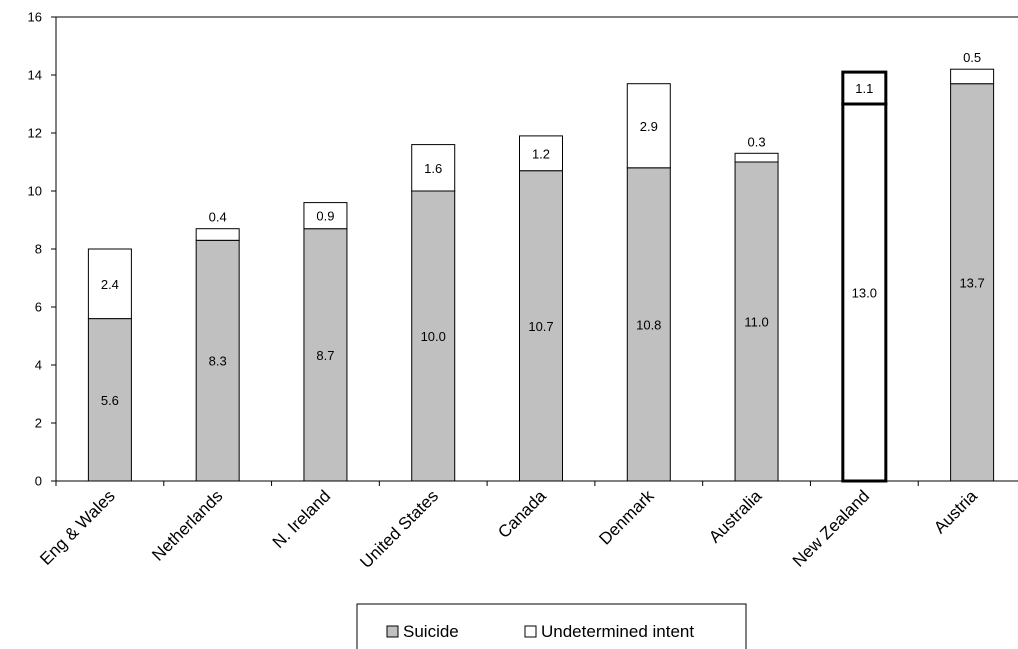 The height and width of the screenshot is (649, 1018). I want to click on bar-austria, so click(972, 275).